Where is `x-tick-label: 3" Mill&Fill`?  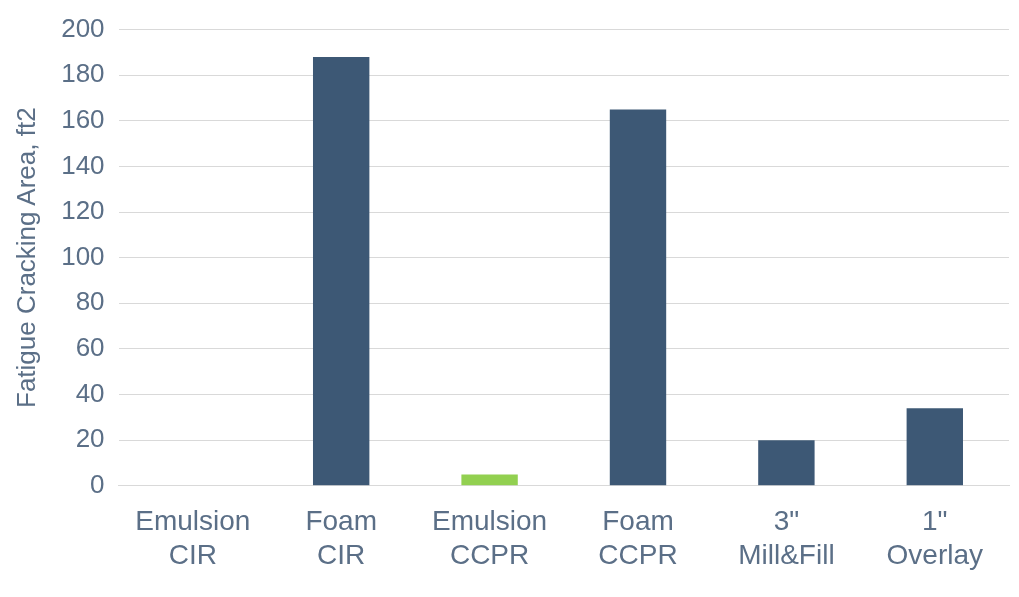
x-tick-label: 3" Mill&Fill is located at coordinates (786, 537).